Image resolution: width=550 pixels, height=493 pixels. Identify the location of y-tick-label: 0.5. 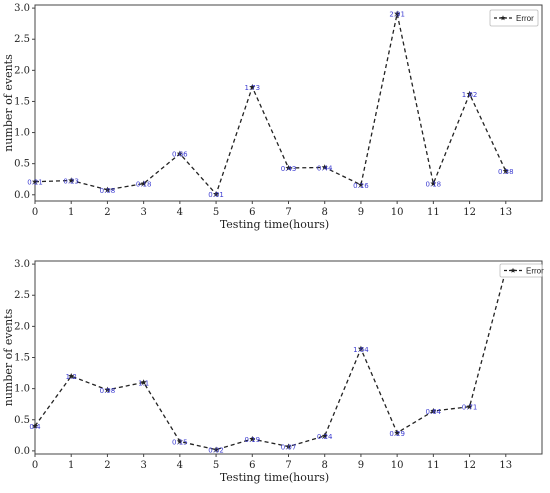
(22, 420).